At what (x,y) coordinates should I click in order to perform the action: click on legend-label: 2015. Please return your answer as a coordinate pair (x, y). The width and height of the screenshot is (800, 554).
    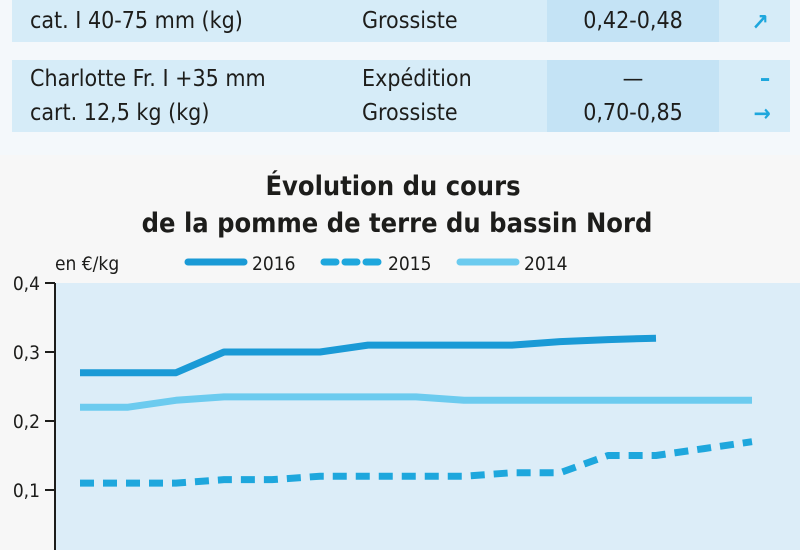
    Looking at the image, I should click on (410, 264).